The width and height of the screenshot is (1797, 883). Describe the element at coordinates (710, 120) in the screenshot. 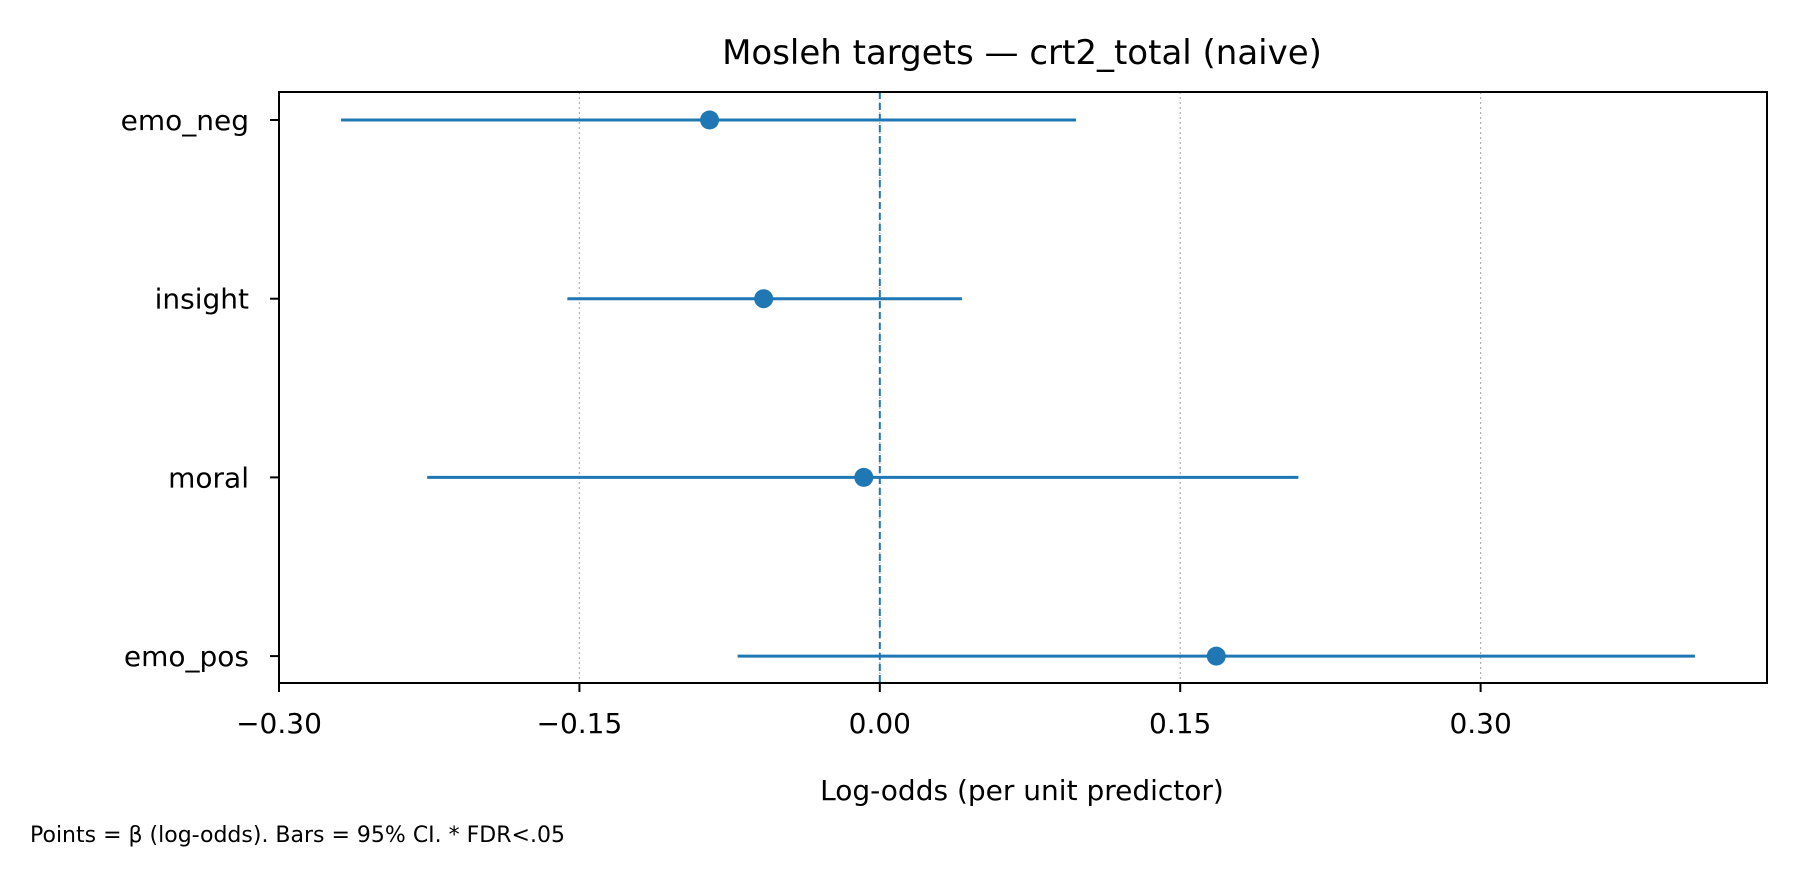

I see `estimate-point-emo_neg` at that location.